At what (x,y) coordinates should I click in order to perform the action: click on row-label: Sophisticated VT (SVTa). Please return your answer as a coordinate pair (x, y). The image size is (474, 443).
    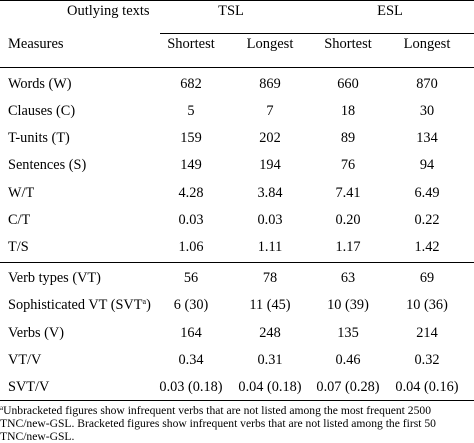
    Looking at the image, I should click on (79, 305).